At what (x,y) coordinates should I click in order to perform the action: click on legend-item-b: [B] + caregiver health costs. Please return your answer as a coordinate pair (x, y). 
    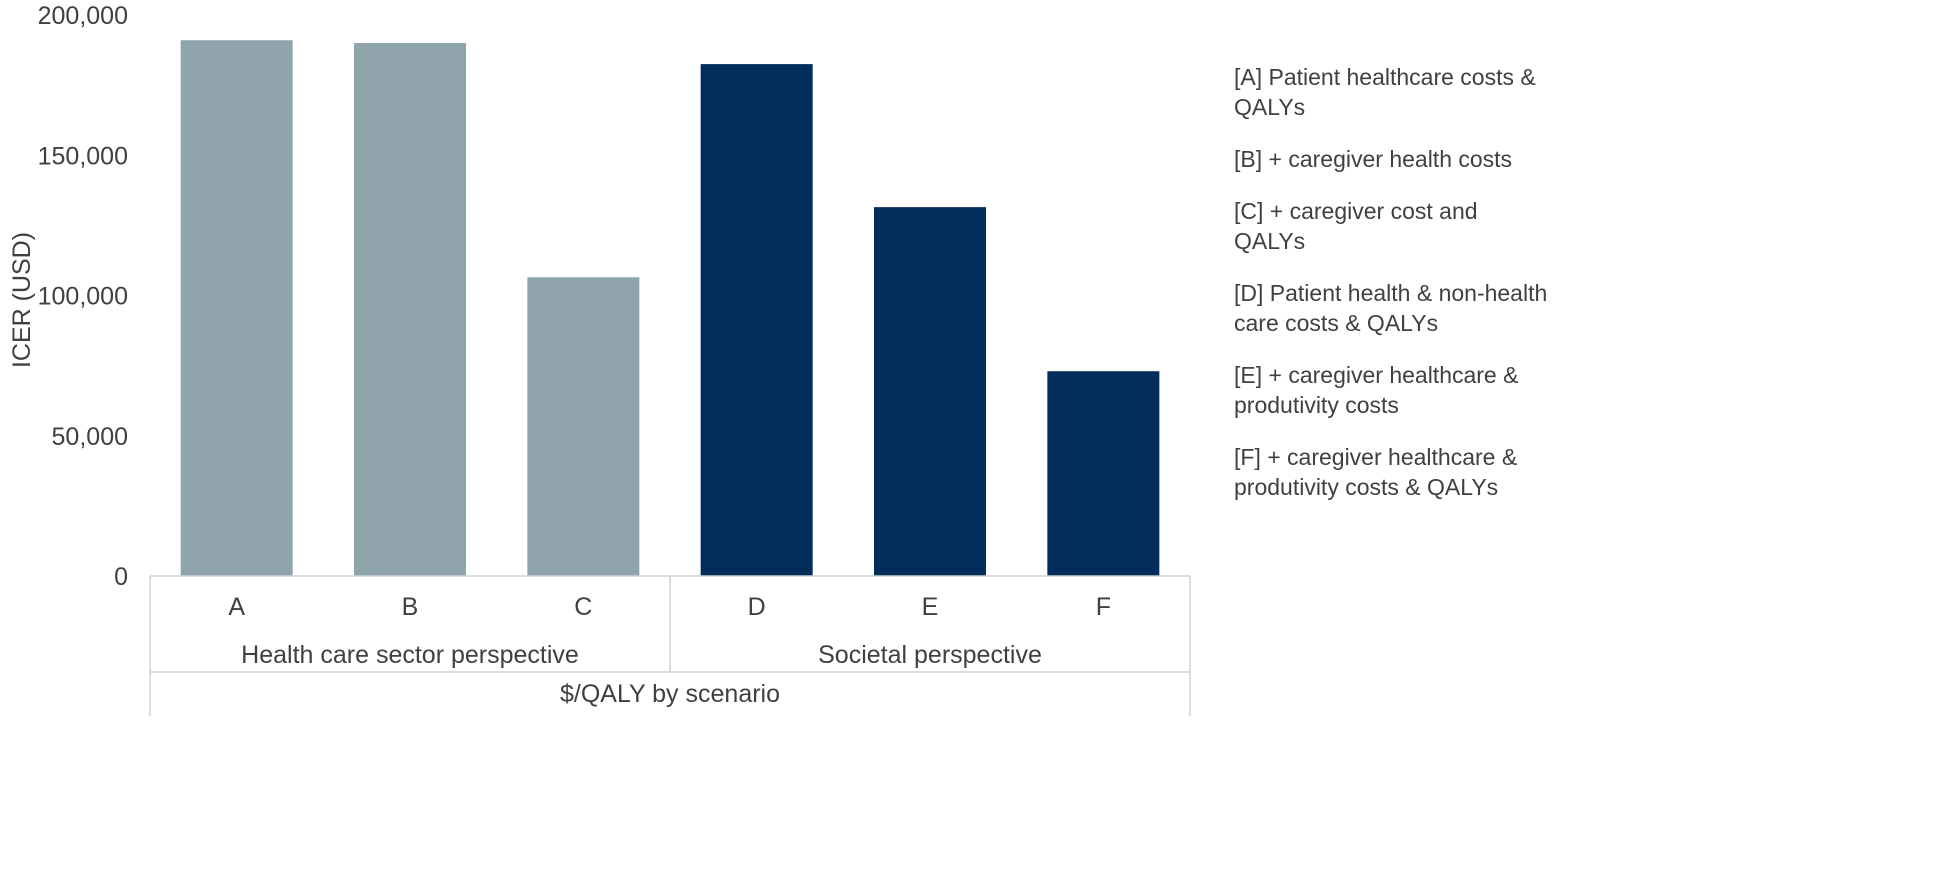
    Looking at the image, I should click on (1373, 159).